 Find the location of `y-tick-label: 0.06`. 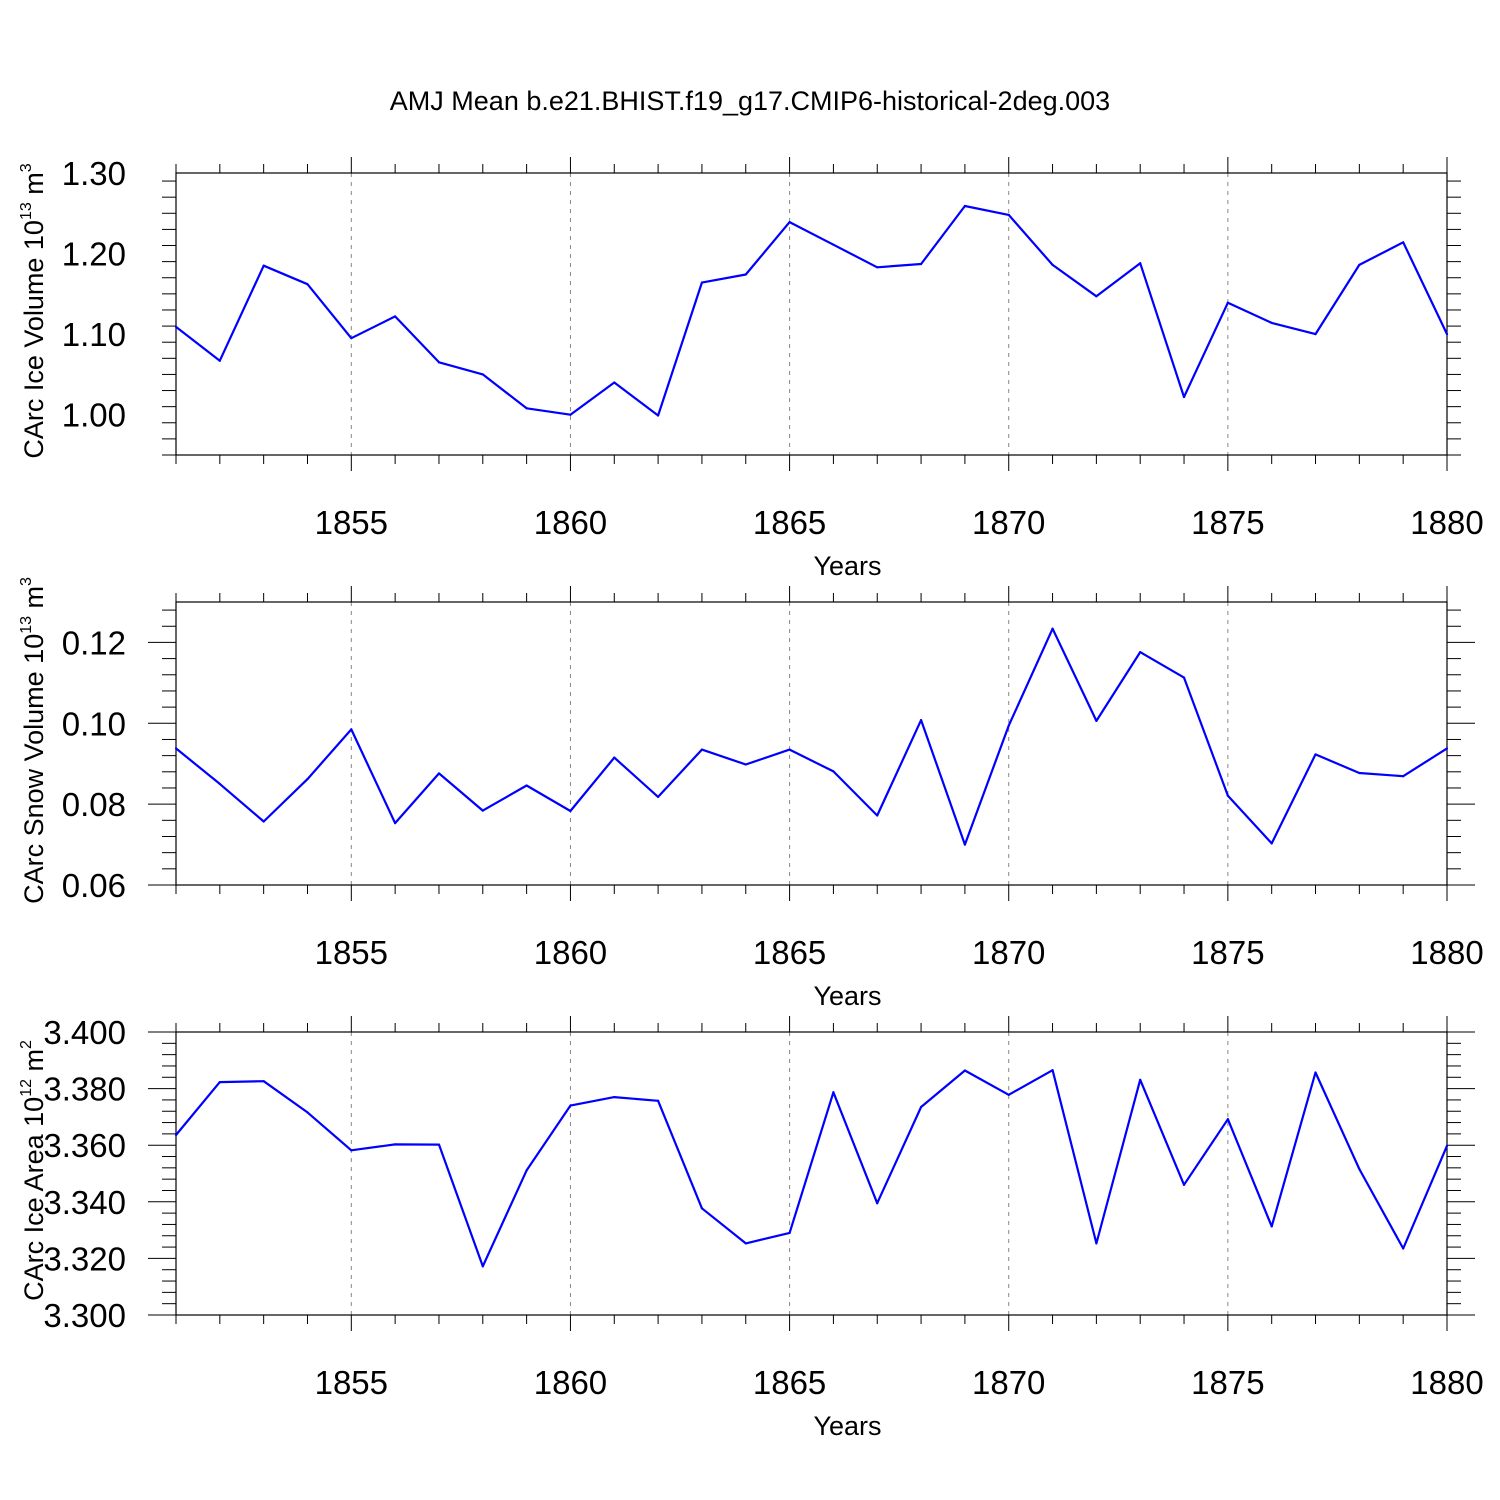

y-tick-label: 0.06 is located at coordinates (94, 885).